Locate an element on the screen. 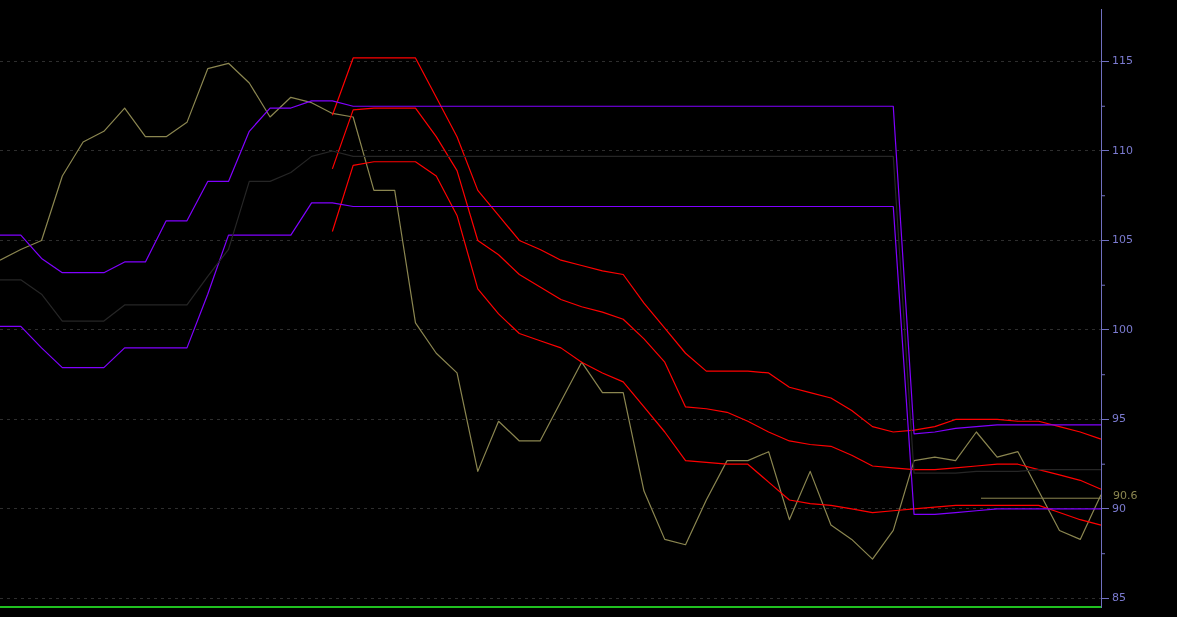 Image resolution: width=1177 pixels, height=617 pixels. y-tick-label: 115 is located at coordinates (1122, 61).